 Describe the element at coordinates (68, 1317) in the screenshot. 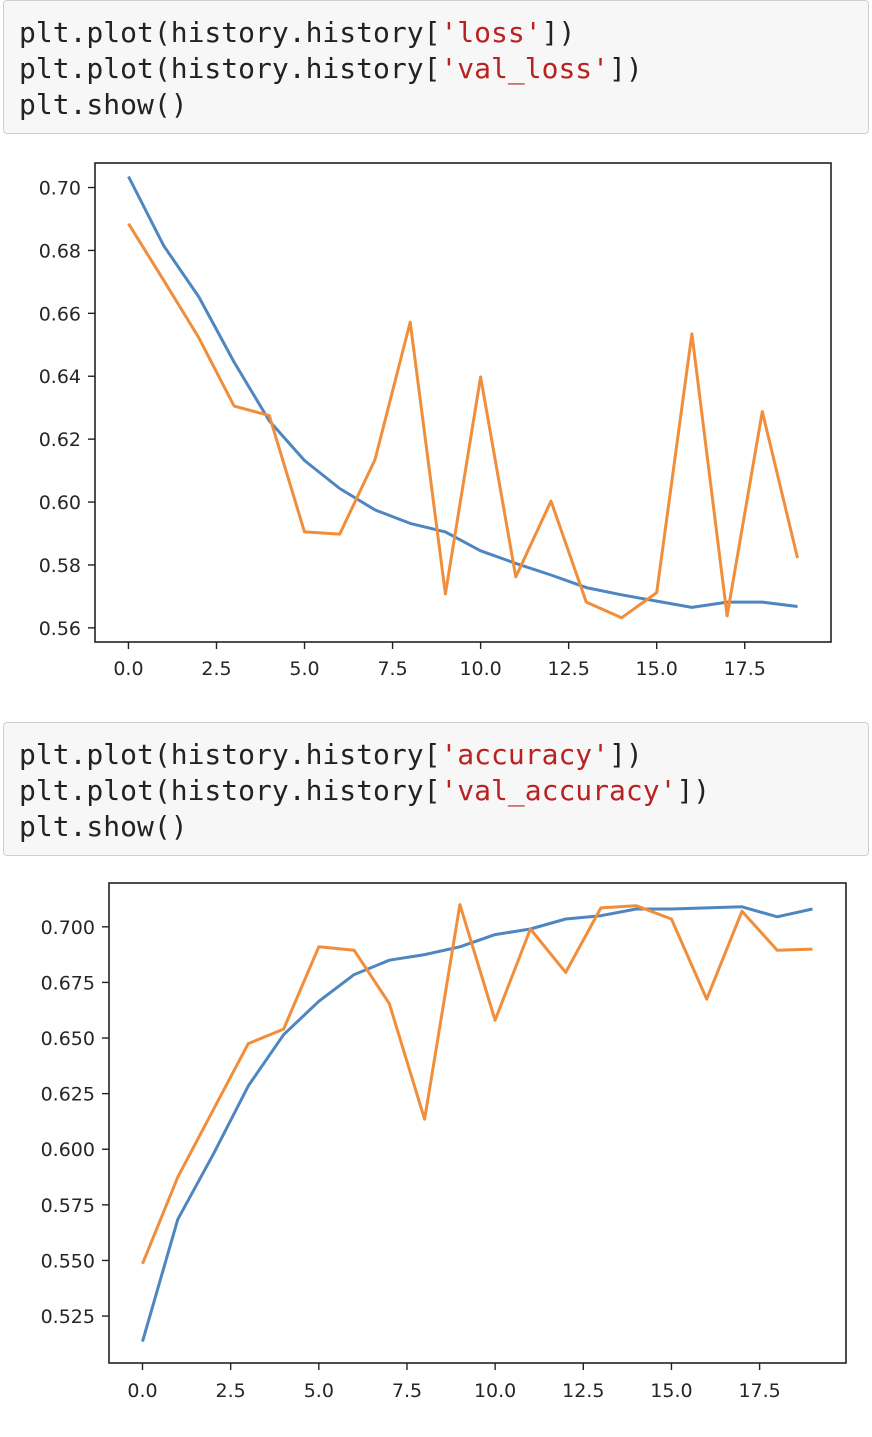

I see `y-tick-label: 0.525` at that location.